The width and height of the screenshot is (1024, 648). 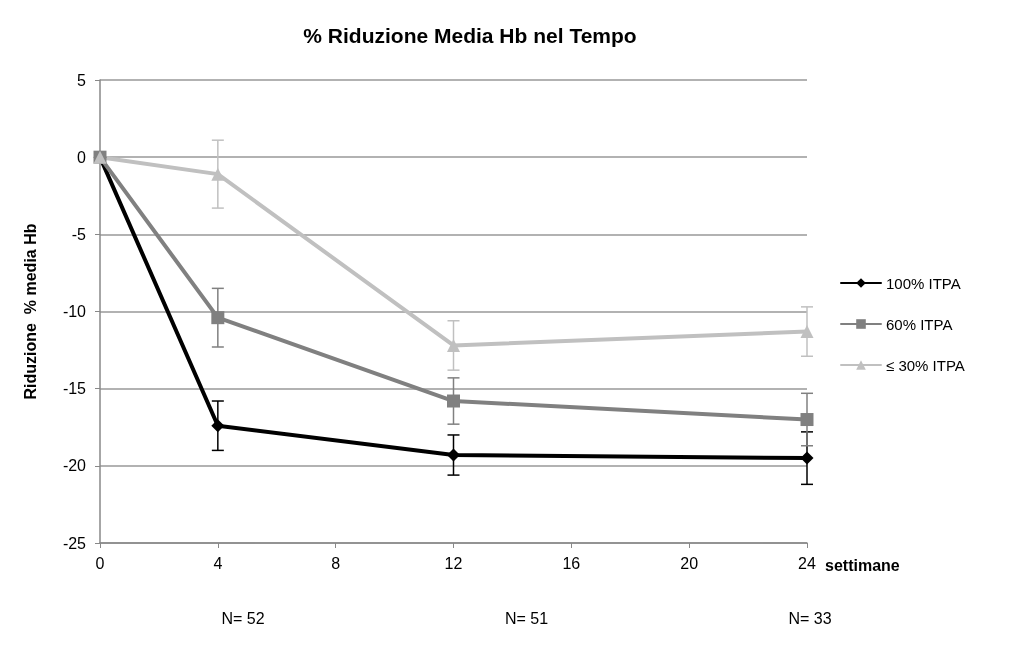 What do you see at coordinates (470, 35) in the screenshot?
I see `chart-title: % Riduzione Media Hb nel Tempo` at bounding box center [470, 35].